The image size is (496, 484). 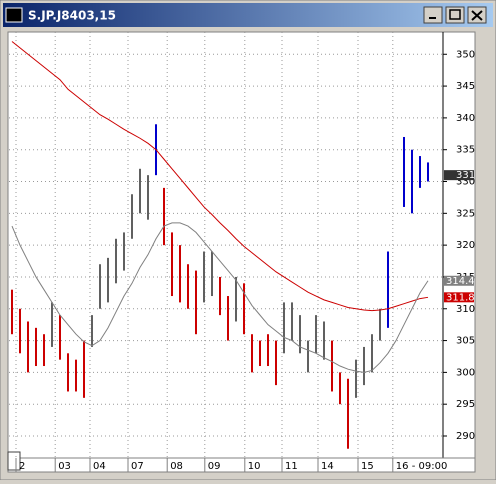 What do you see at coordinates (14, 461) in the screenshot?
I see `scroll-box` at bounding box center [14, 461].